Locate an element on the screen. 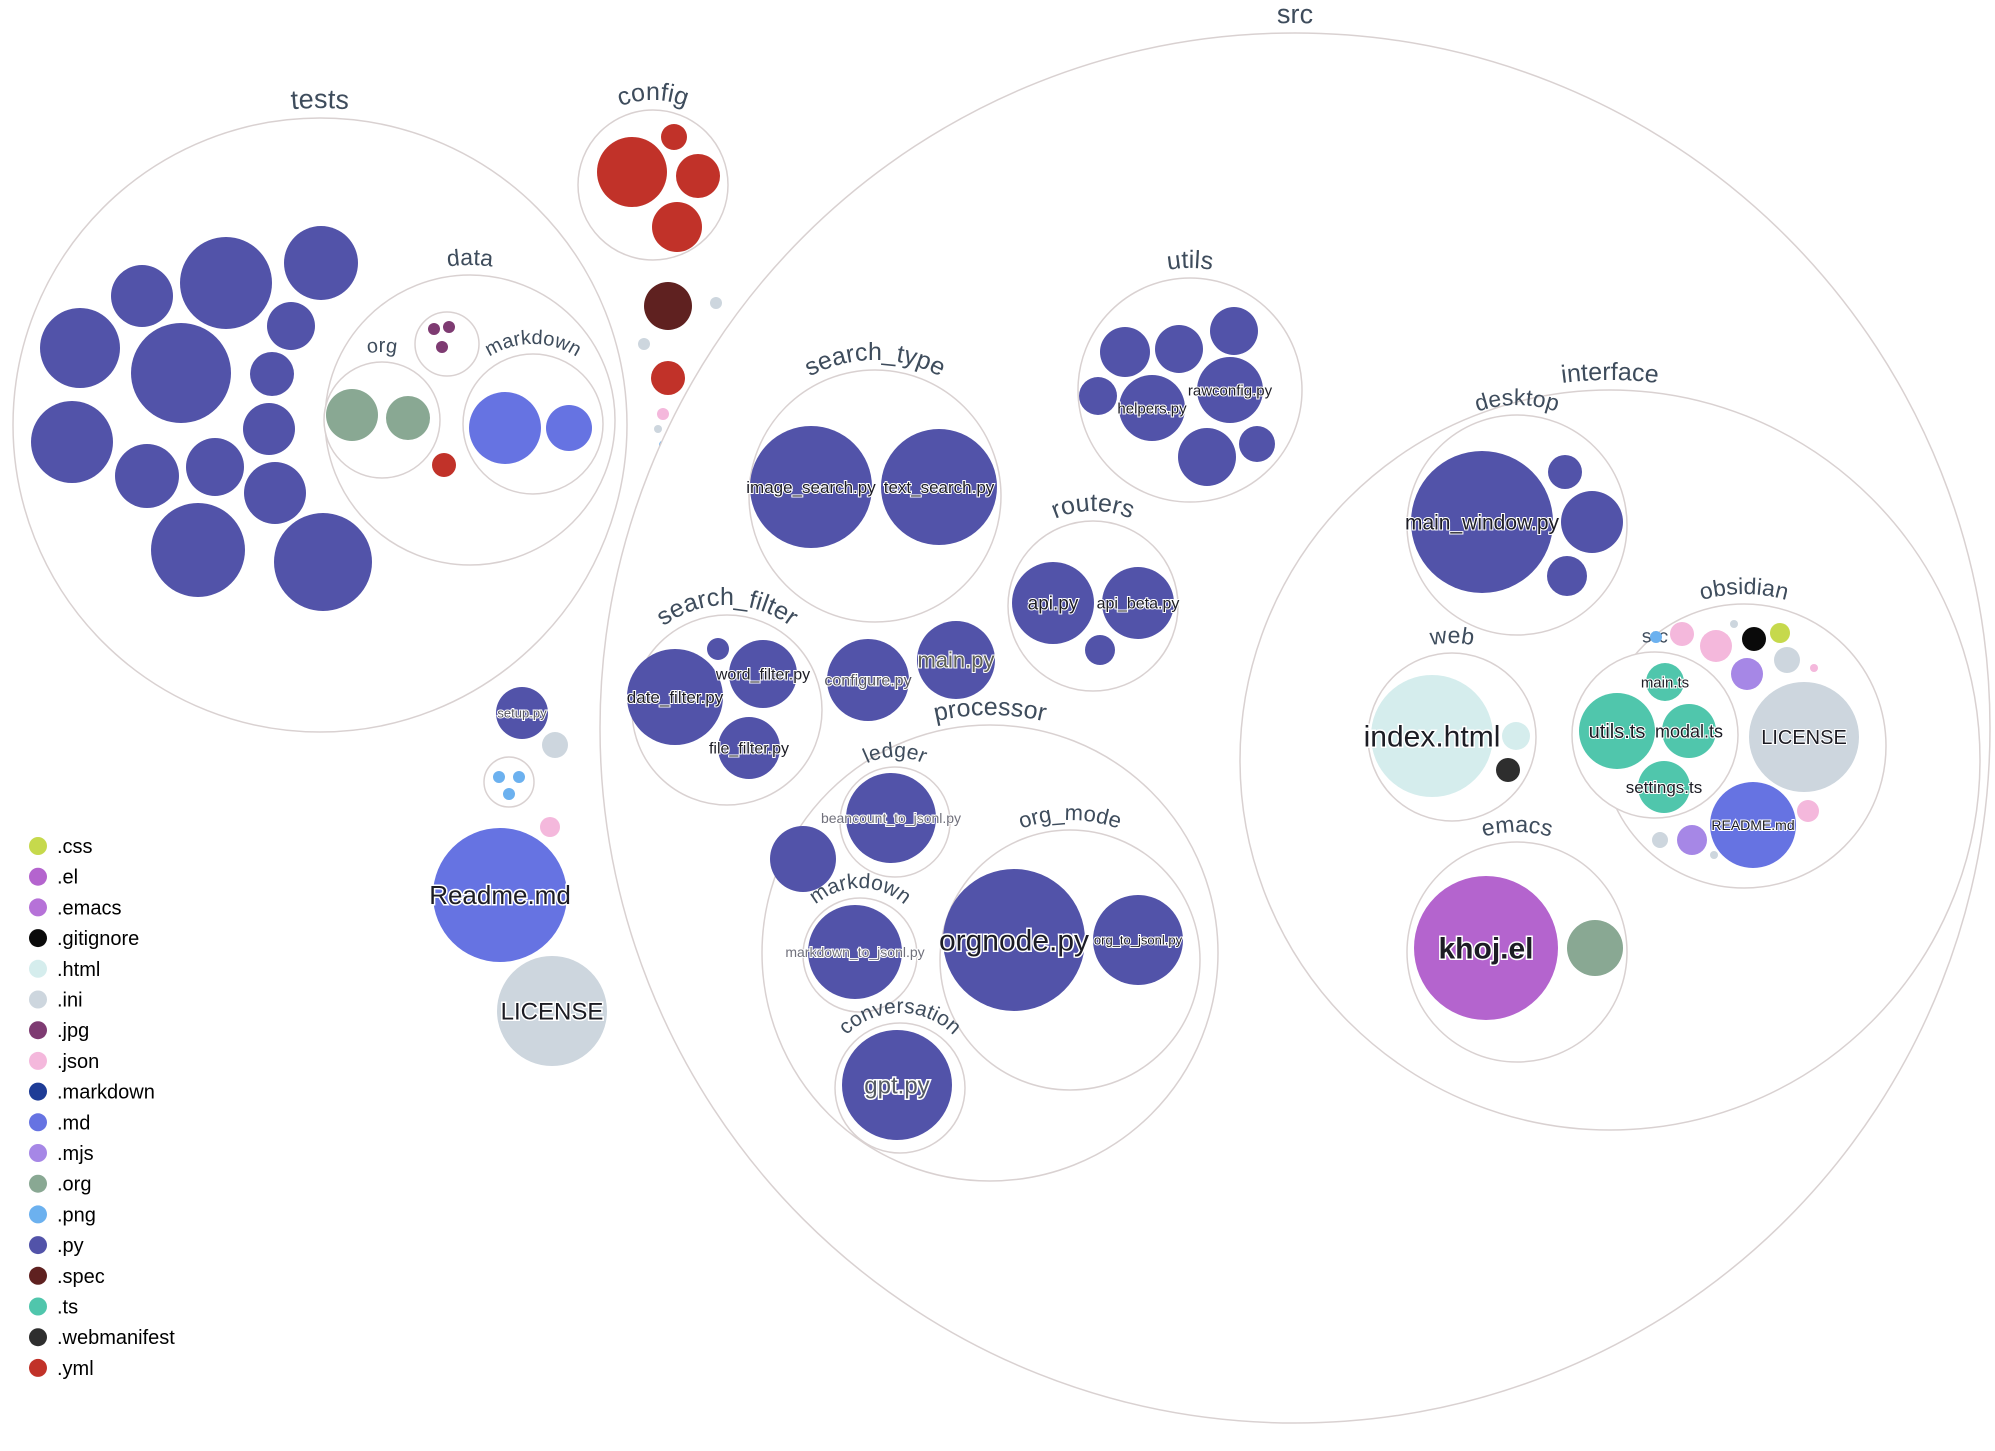 The image size is (1995, 1451). legend-label-markdown: .markdown is located at coordinates (106, 1093).